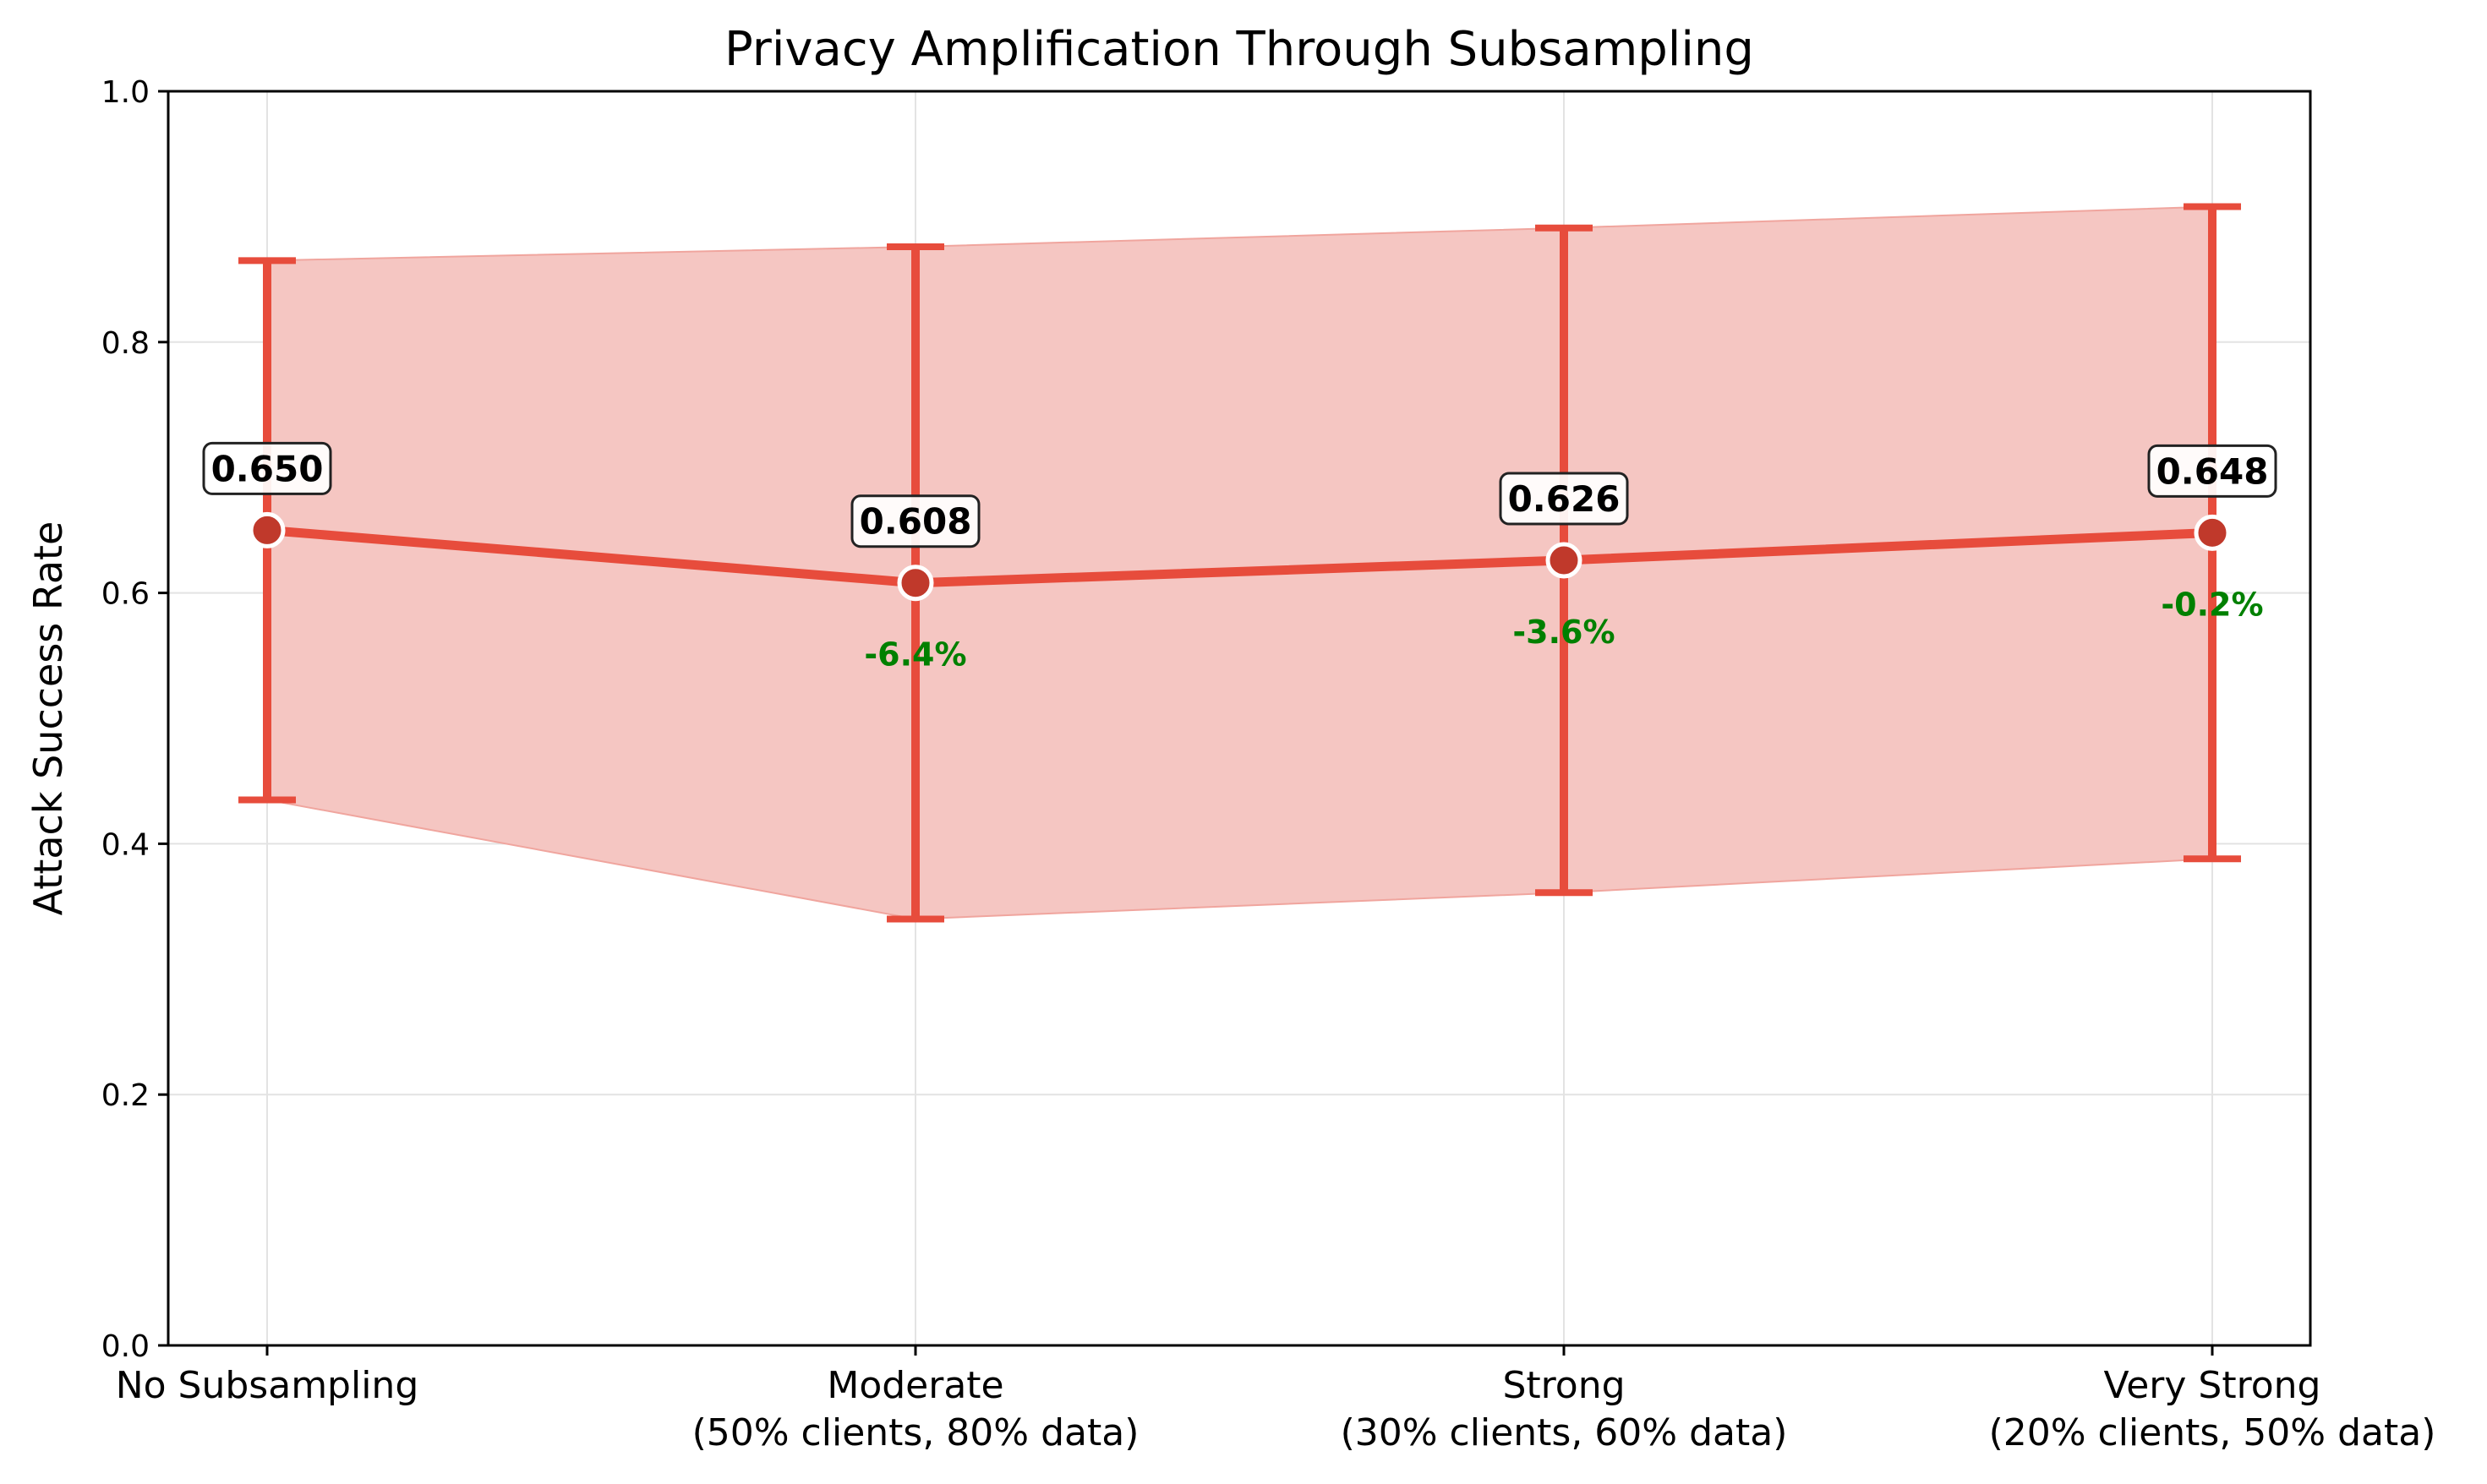 This screenshot has height=1484, width=2487. What do you see at coordinates (2212, 1385) in the screenshot?
I see `x-tick-label: Very Strong` at bounding box center [2212, 1385].